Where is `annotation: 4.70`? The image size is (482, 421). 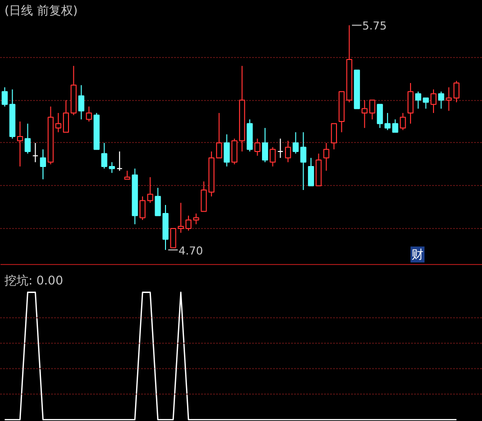
annotation: 4.70 is located at coordinates (191, 251).